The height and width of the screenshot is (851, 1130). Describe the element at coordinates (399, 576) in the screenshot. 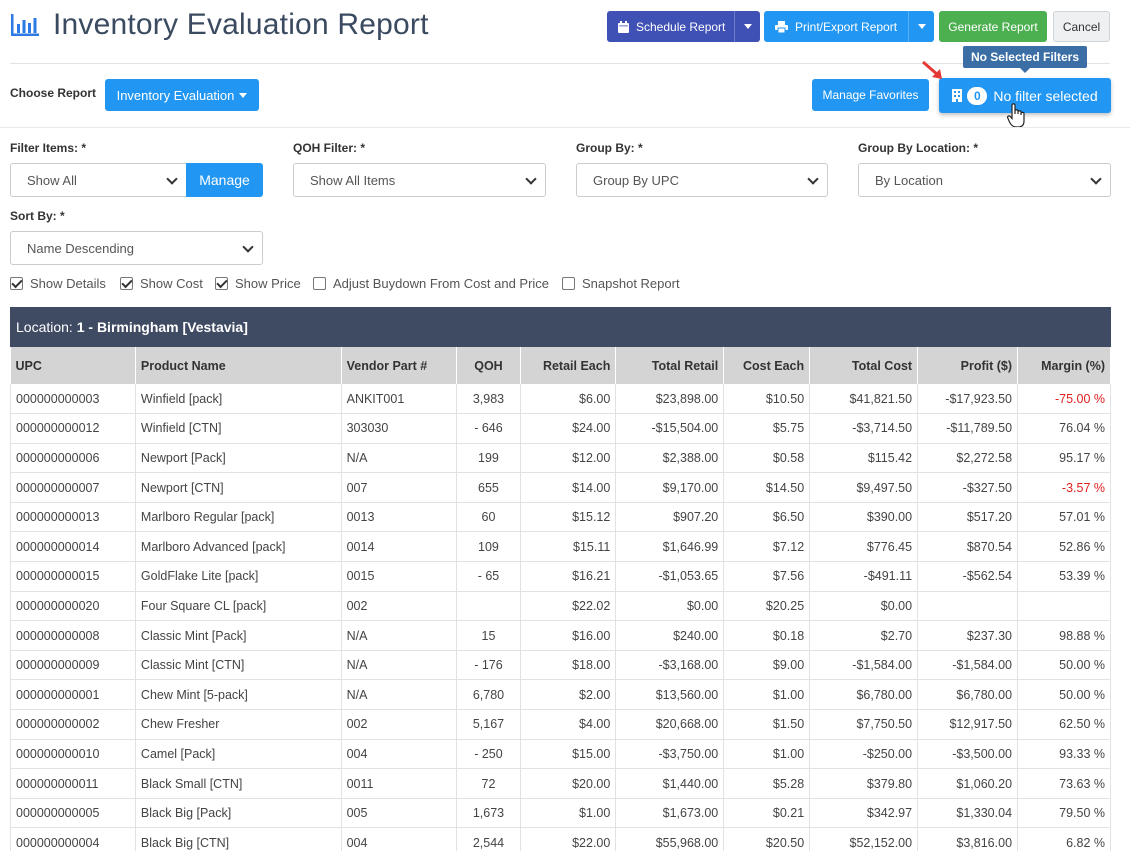

I see `vendor-part-cell: 0015` at that location.